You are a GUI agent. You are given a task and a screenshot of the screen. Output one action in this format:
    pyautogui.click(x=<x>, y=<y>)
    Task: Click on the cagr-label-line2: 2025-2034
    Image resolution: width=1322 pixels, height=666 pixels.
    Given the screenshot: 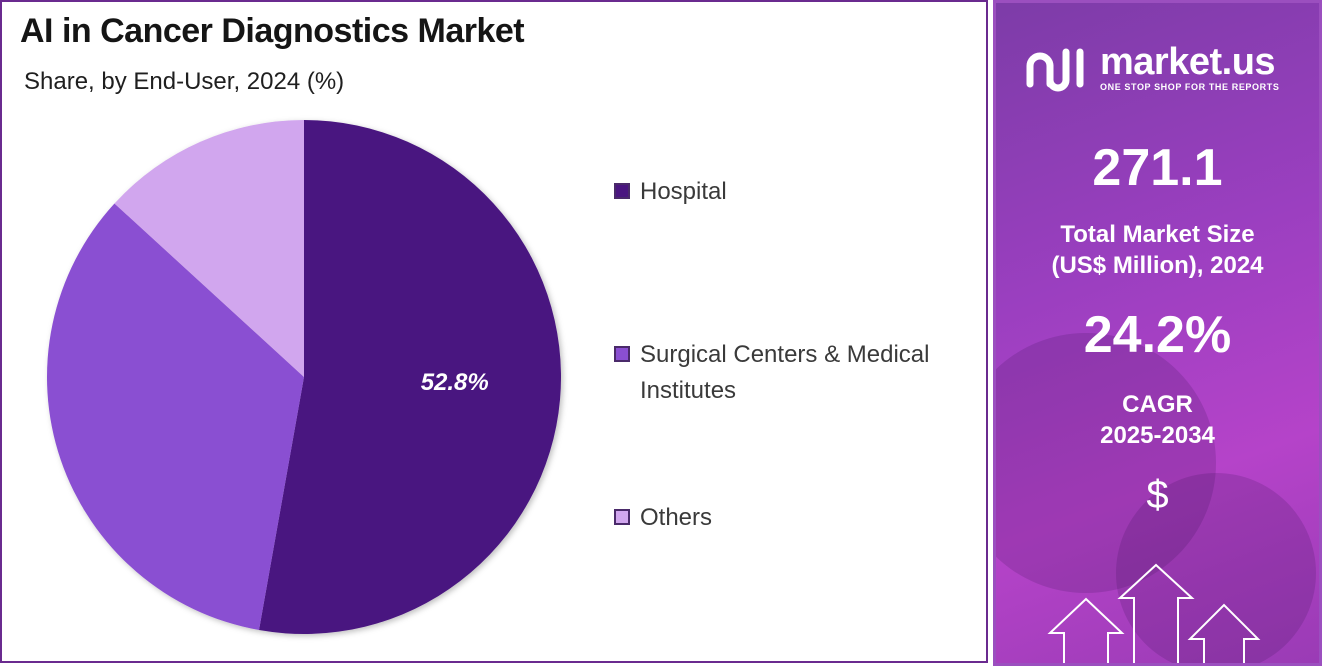 What is the action you would take?
    pyautogui.click(x=1157, y=435)
    